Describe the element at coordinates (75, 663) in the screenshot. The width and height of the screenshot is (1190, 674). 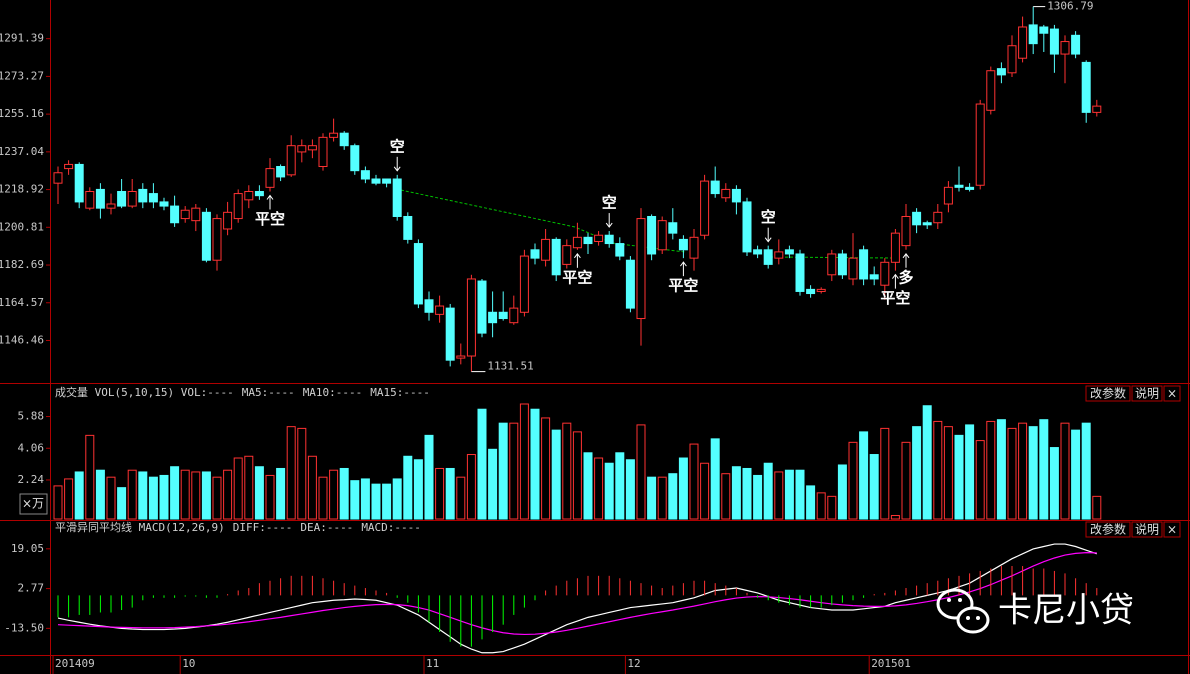
I see `x-tick-label: 201409` at that location.